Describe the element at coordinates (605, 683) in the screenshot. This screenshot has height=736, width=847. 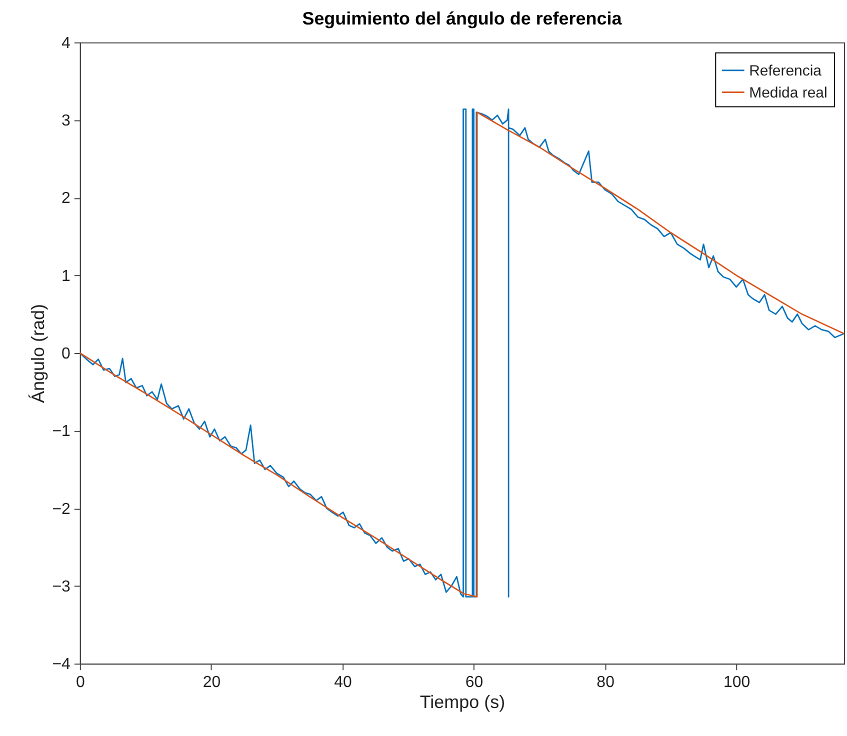
I see `x-tick-label: 80` at that location.